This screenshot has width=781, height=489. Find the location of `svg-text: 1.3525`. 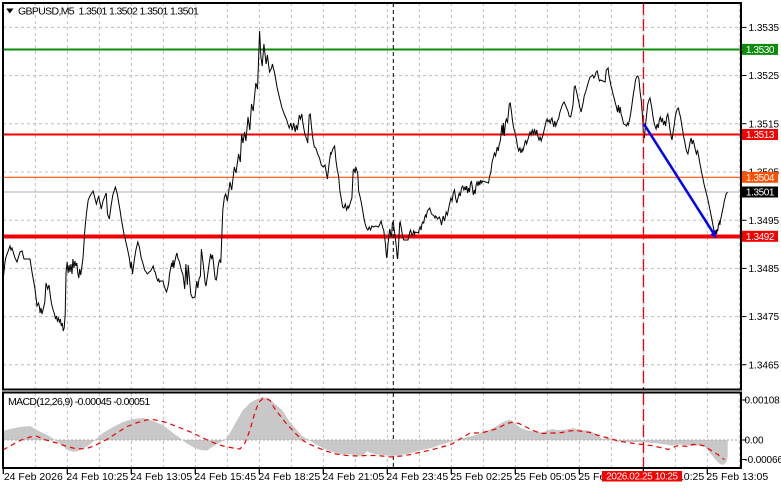

svg-text: 1.3525 is located at coordinates (764, 76).